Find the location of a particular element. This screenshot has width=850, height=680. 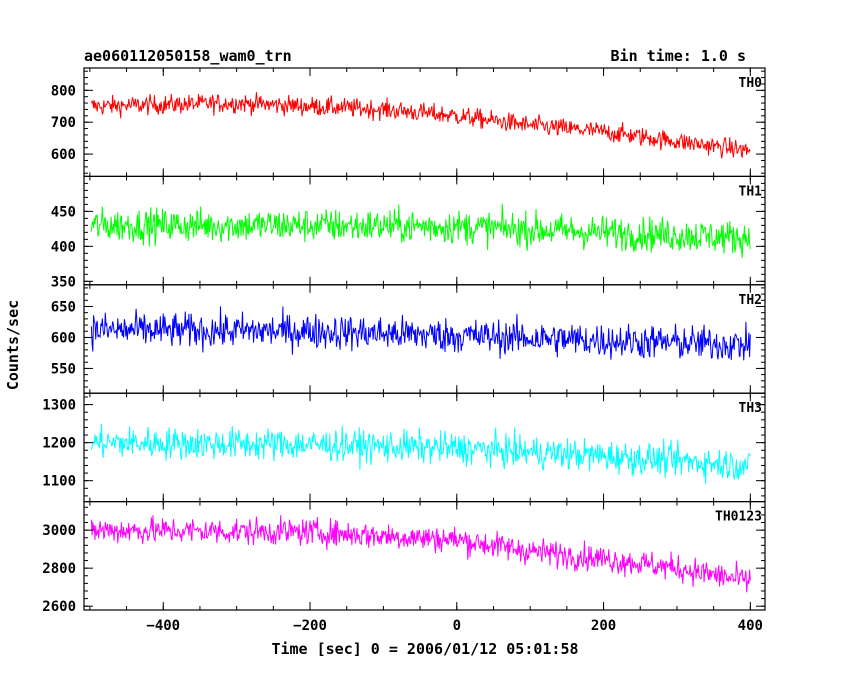

panel-label-th2: TH2 is located at coordinates (750, 300).